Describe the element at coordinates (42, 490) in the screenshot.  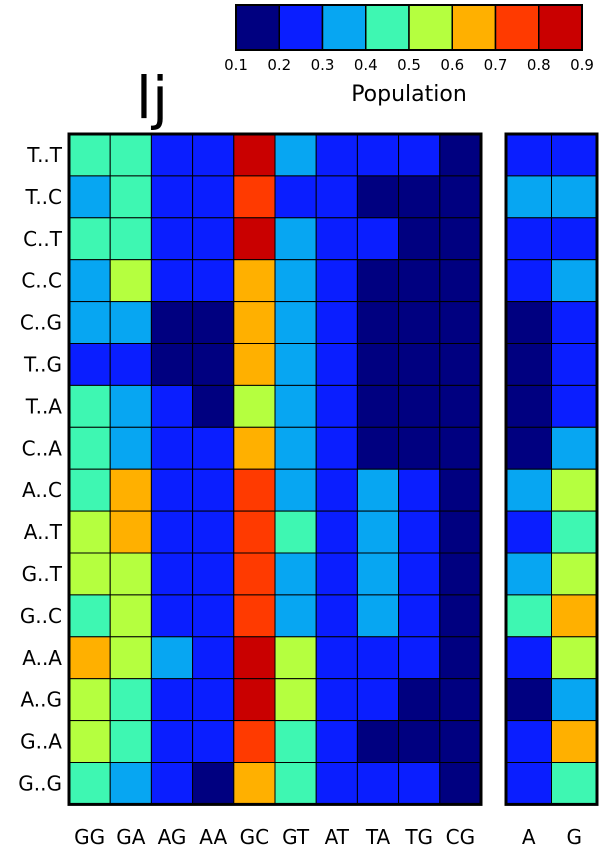
I see `row-label: A..C` at that location.